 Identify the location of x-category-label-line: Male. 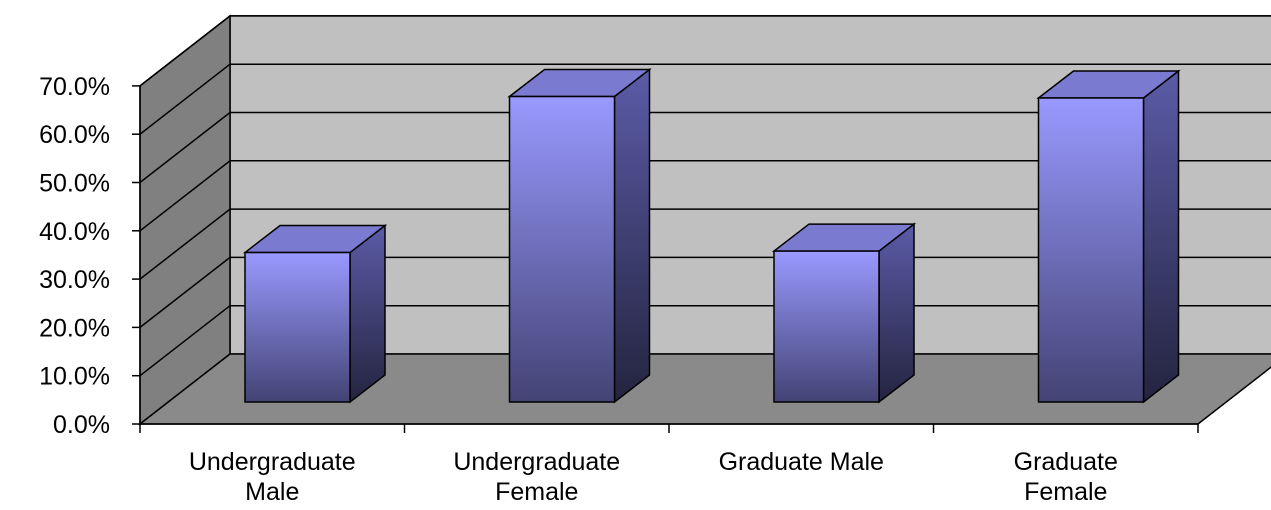
(272, 492).